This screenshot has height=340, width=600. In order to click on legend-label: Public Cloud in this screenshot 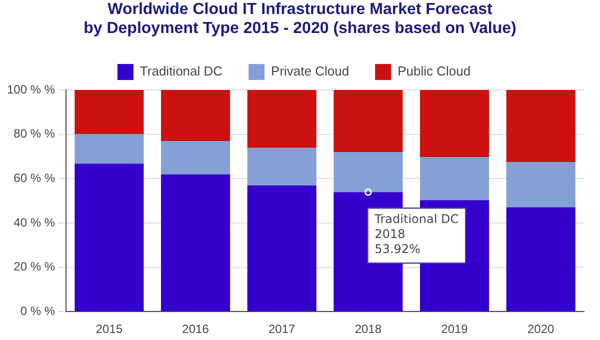, I will do `click(434, 71)`.